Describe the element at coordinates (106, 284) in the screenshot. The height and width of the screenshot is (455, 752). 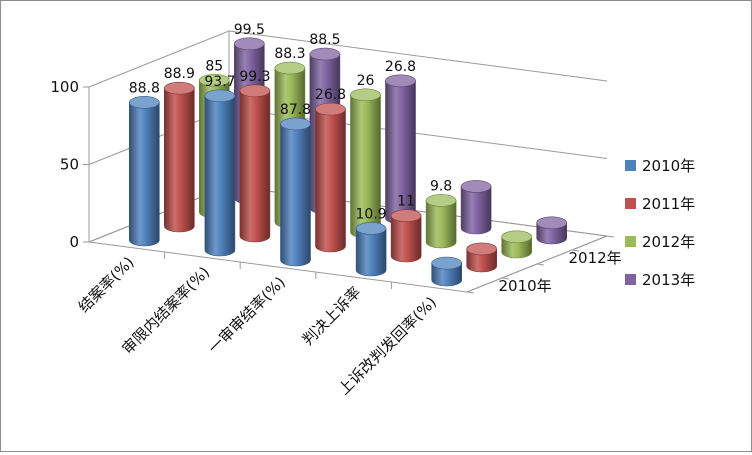
I see `category-label: 结案率(%)` at that location.